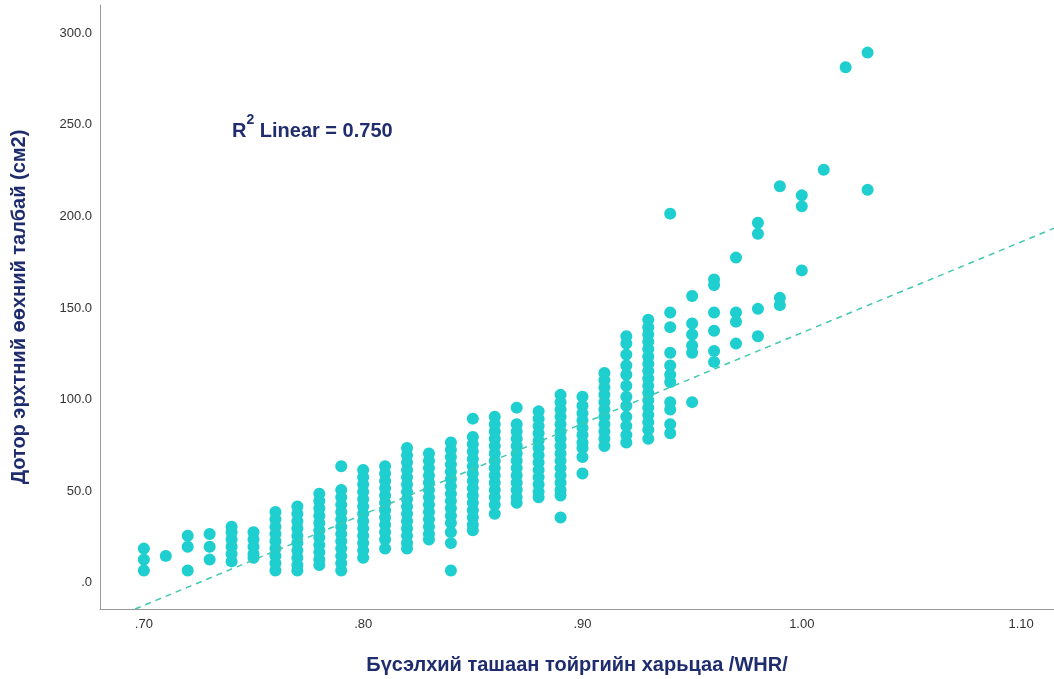 The image size is (1054, 679). Describe the element at coordinates (75, 215) in the screenshot. I see `y-tick-label: 200.0` at that location.